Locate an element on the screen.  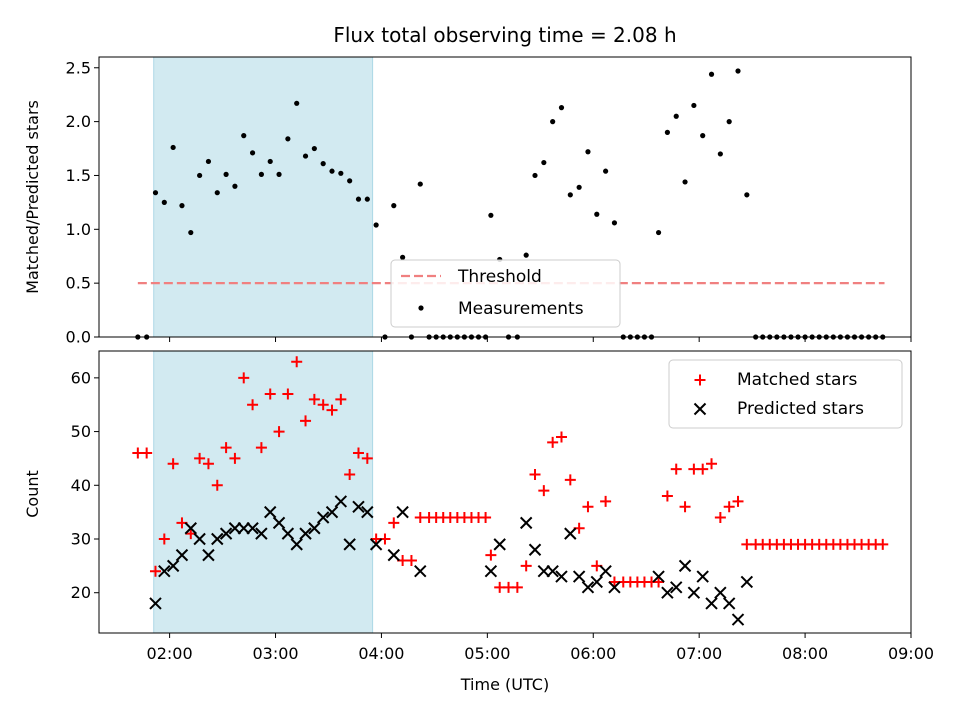
top-y-axis-label: Matched/Predicted stars is located at coordinates (32, 197).